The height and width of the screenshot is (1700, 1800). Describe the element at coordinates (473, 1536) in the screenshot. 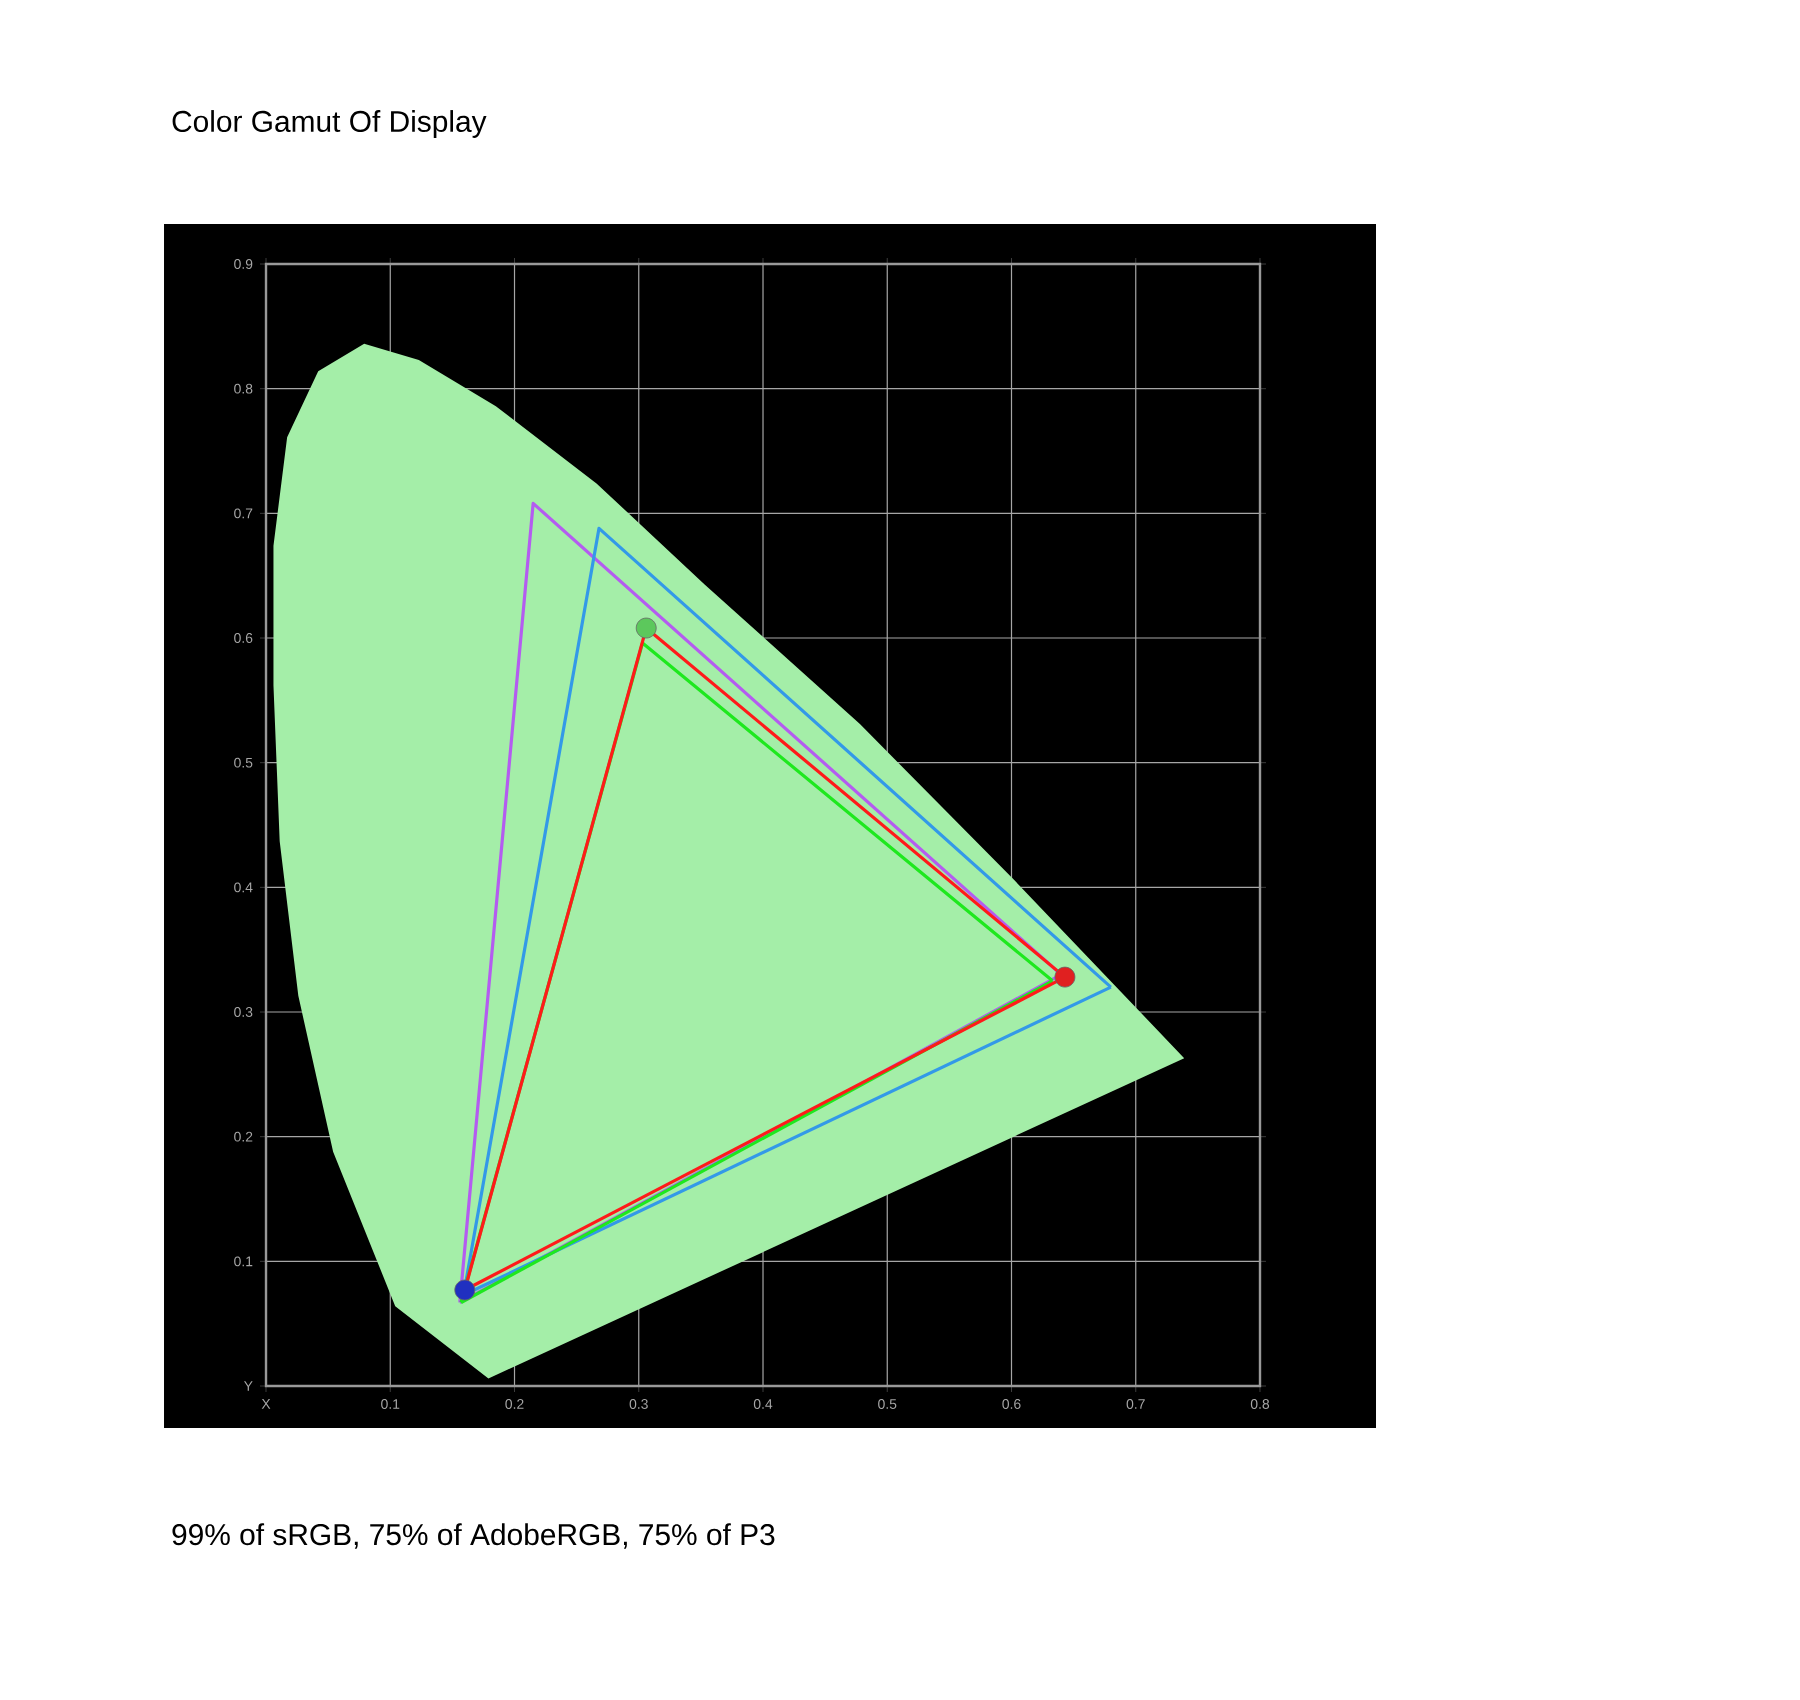

I see `text: 99% of sRGB, 75% of AdobeRGB, 75% of P3` at that location.